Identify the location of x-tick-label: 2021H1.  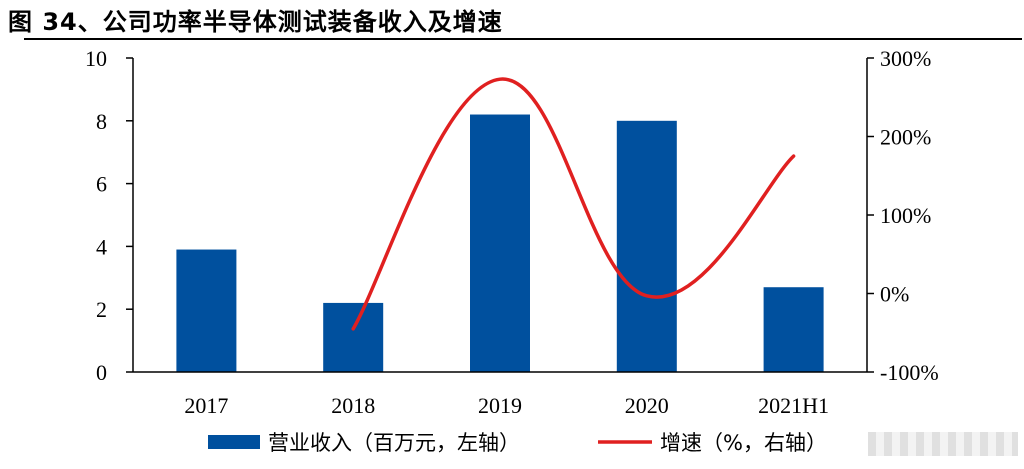
(793, 405).